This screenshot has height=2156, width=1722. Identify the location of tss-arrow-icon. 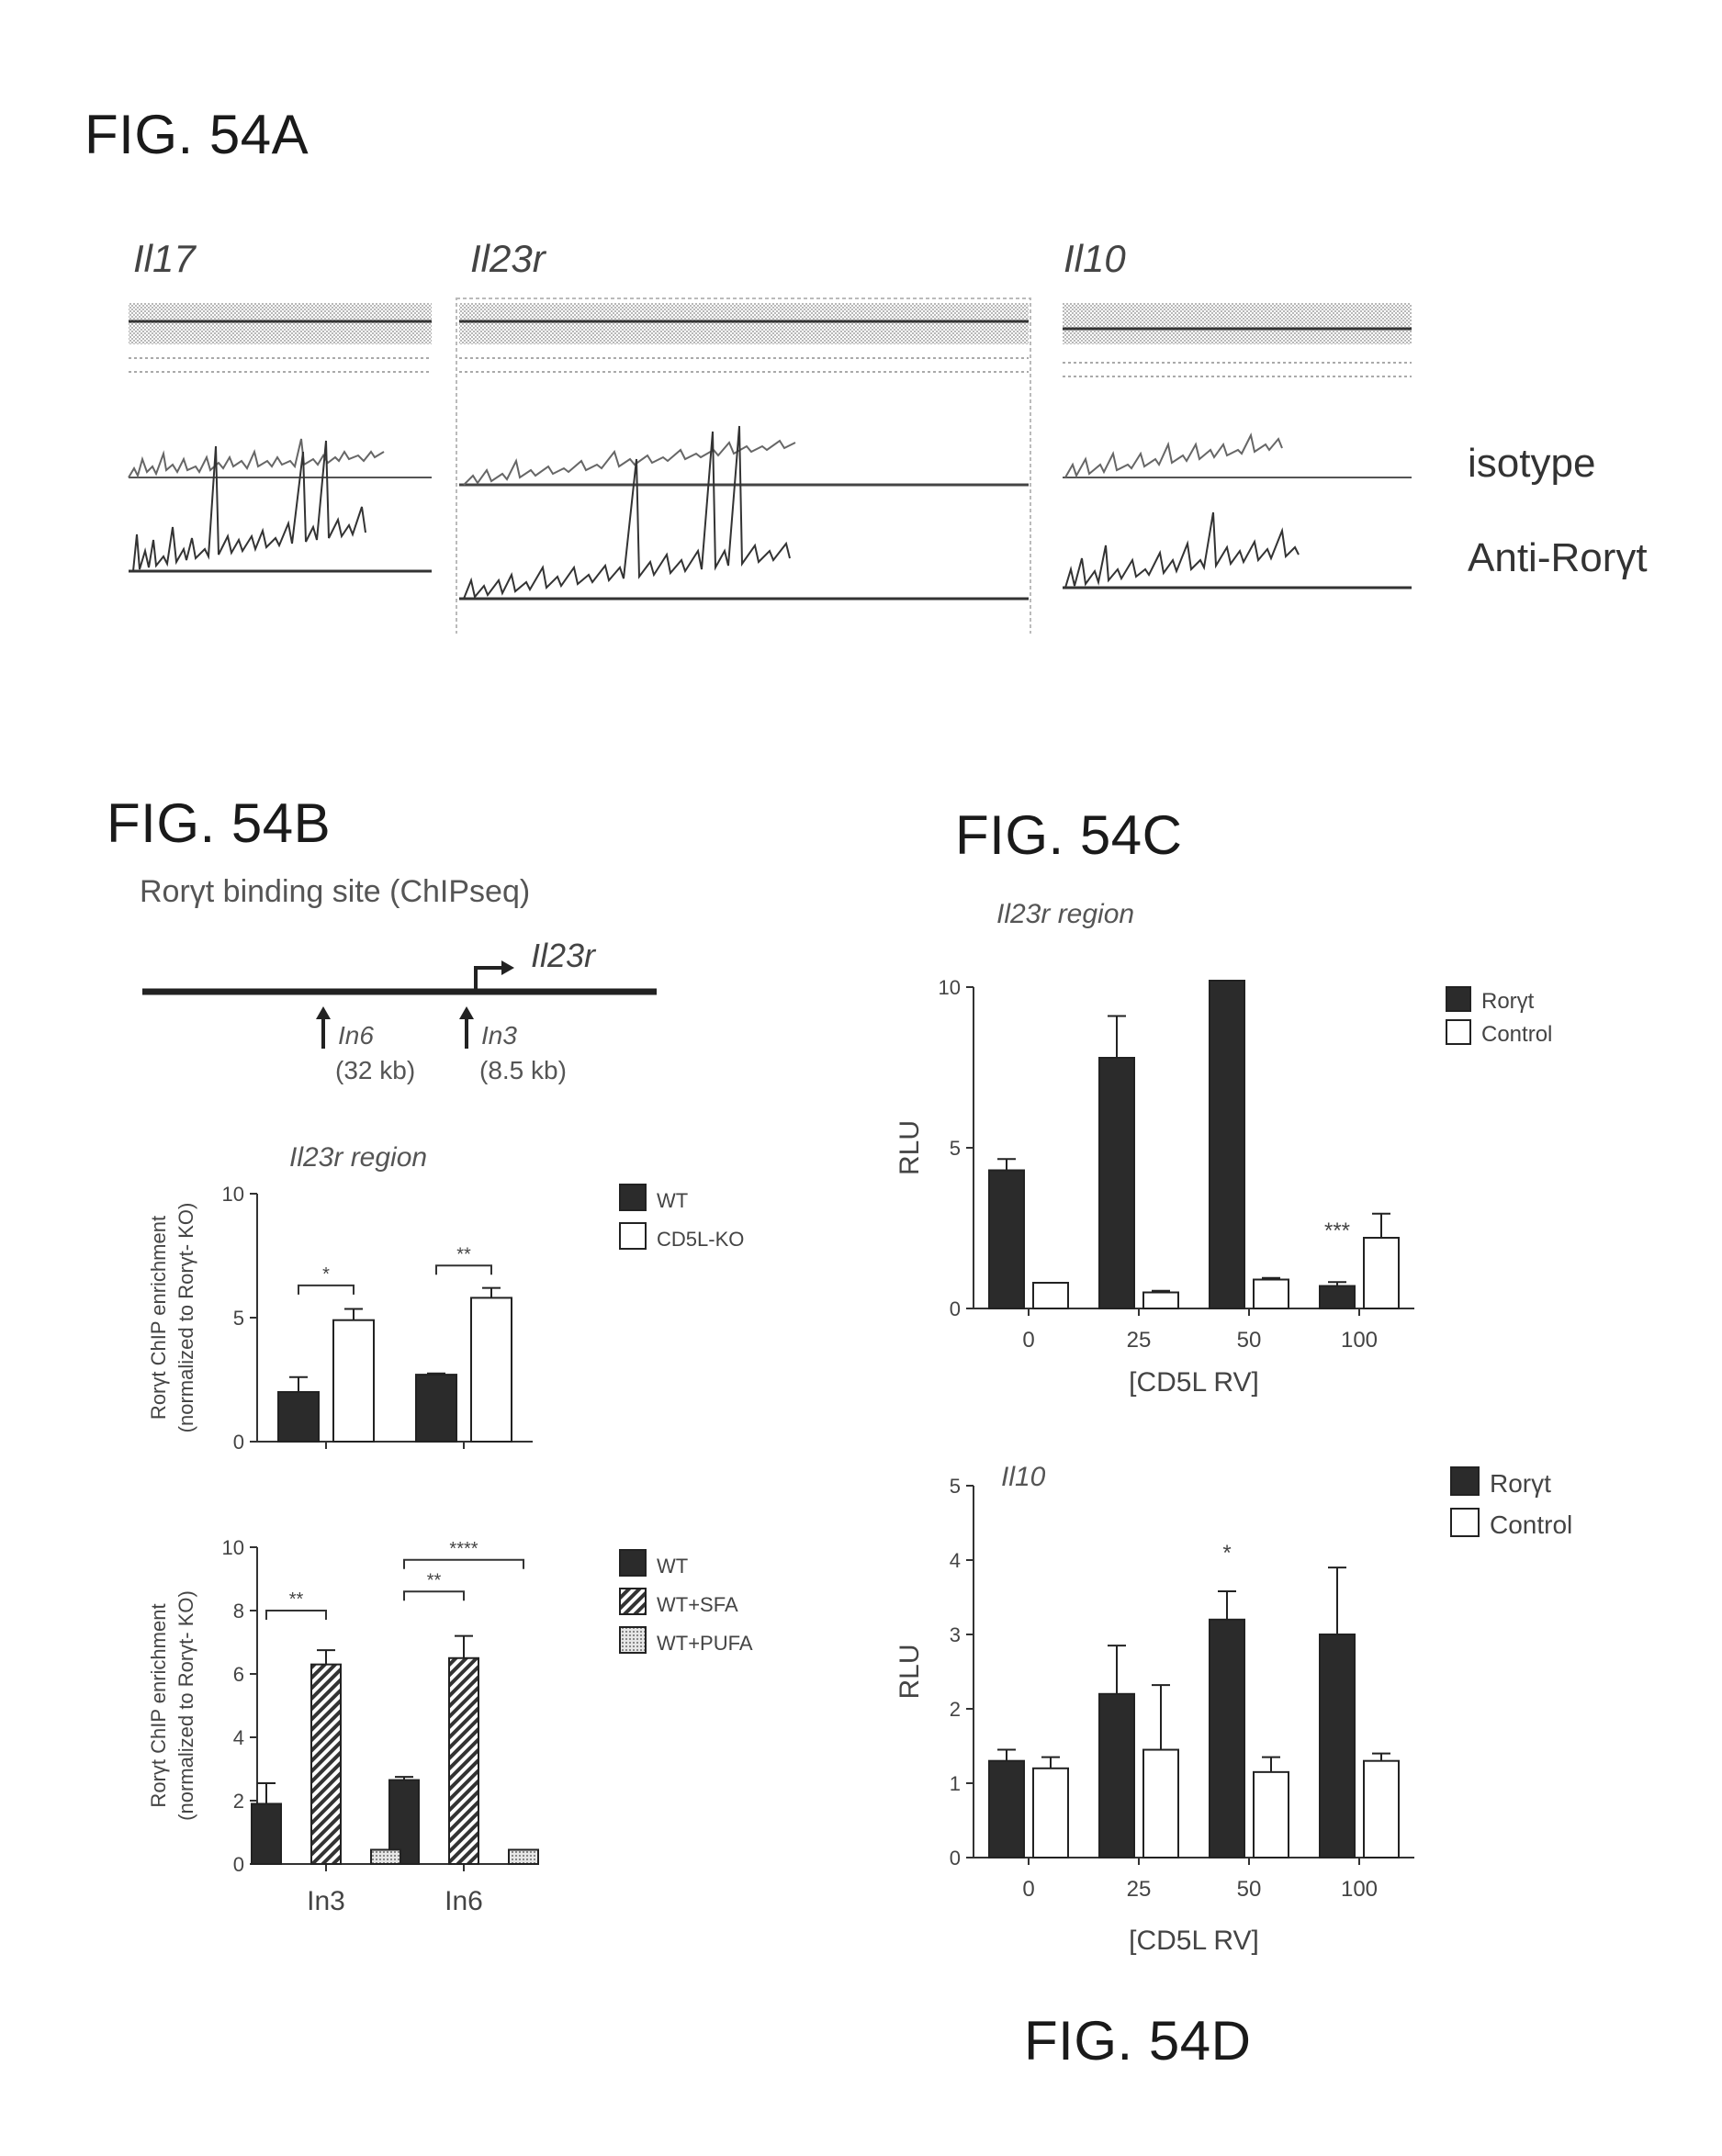
(490, 980).